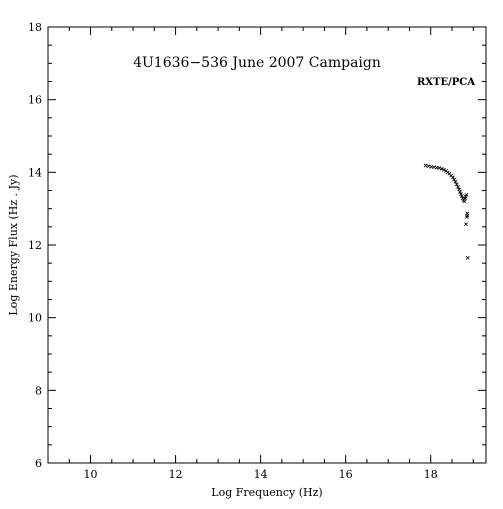 This screenshot has width=503, height=509. Describe the element at coordinates (38, 463) in the screenshot. I see `y-tick-label: 6` at that location.